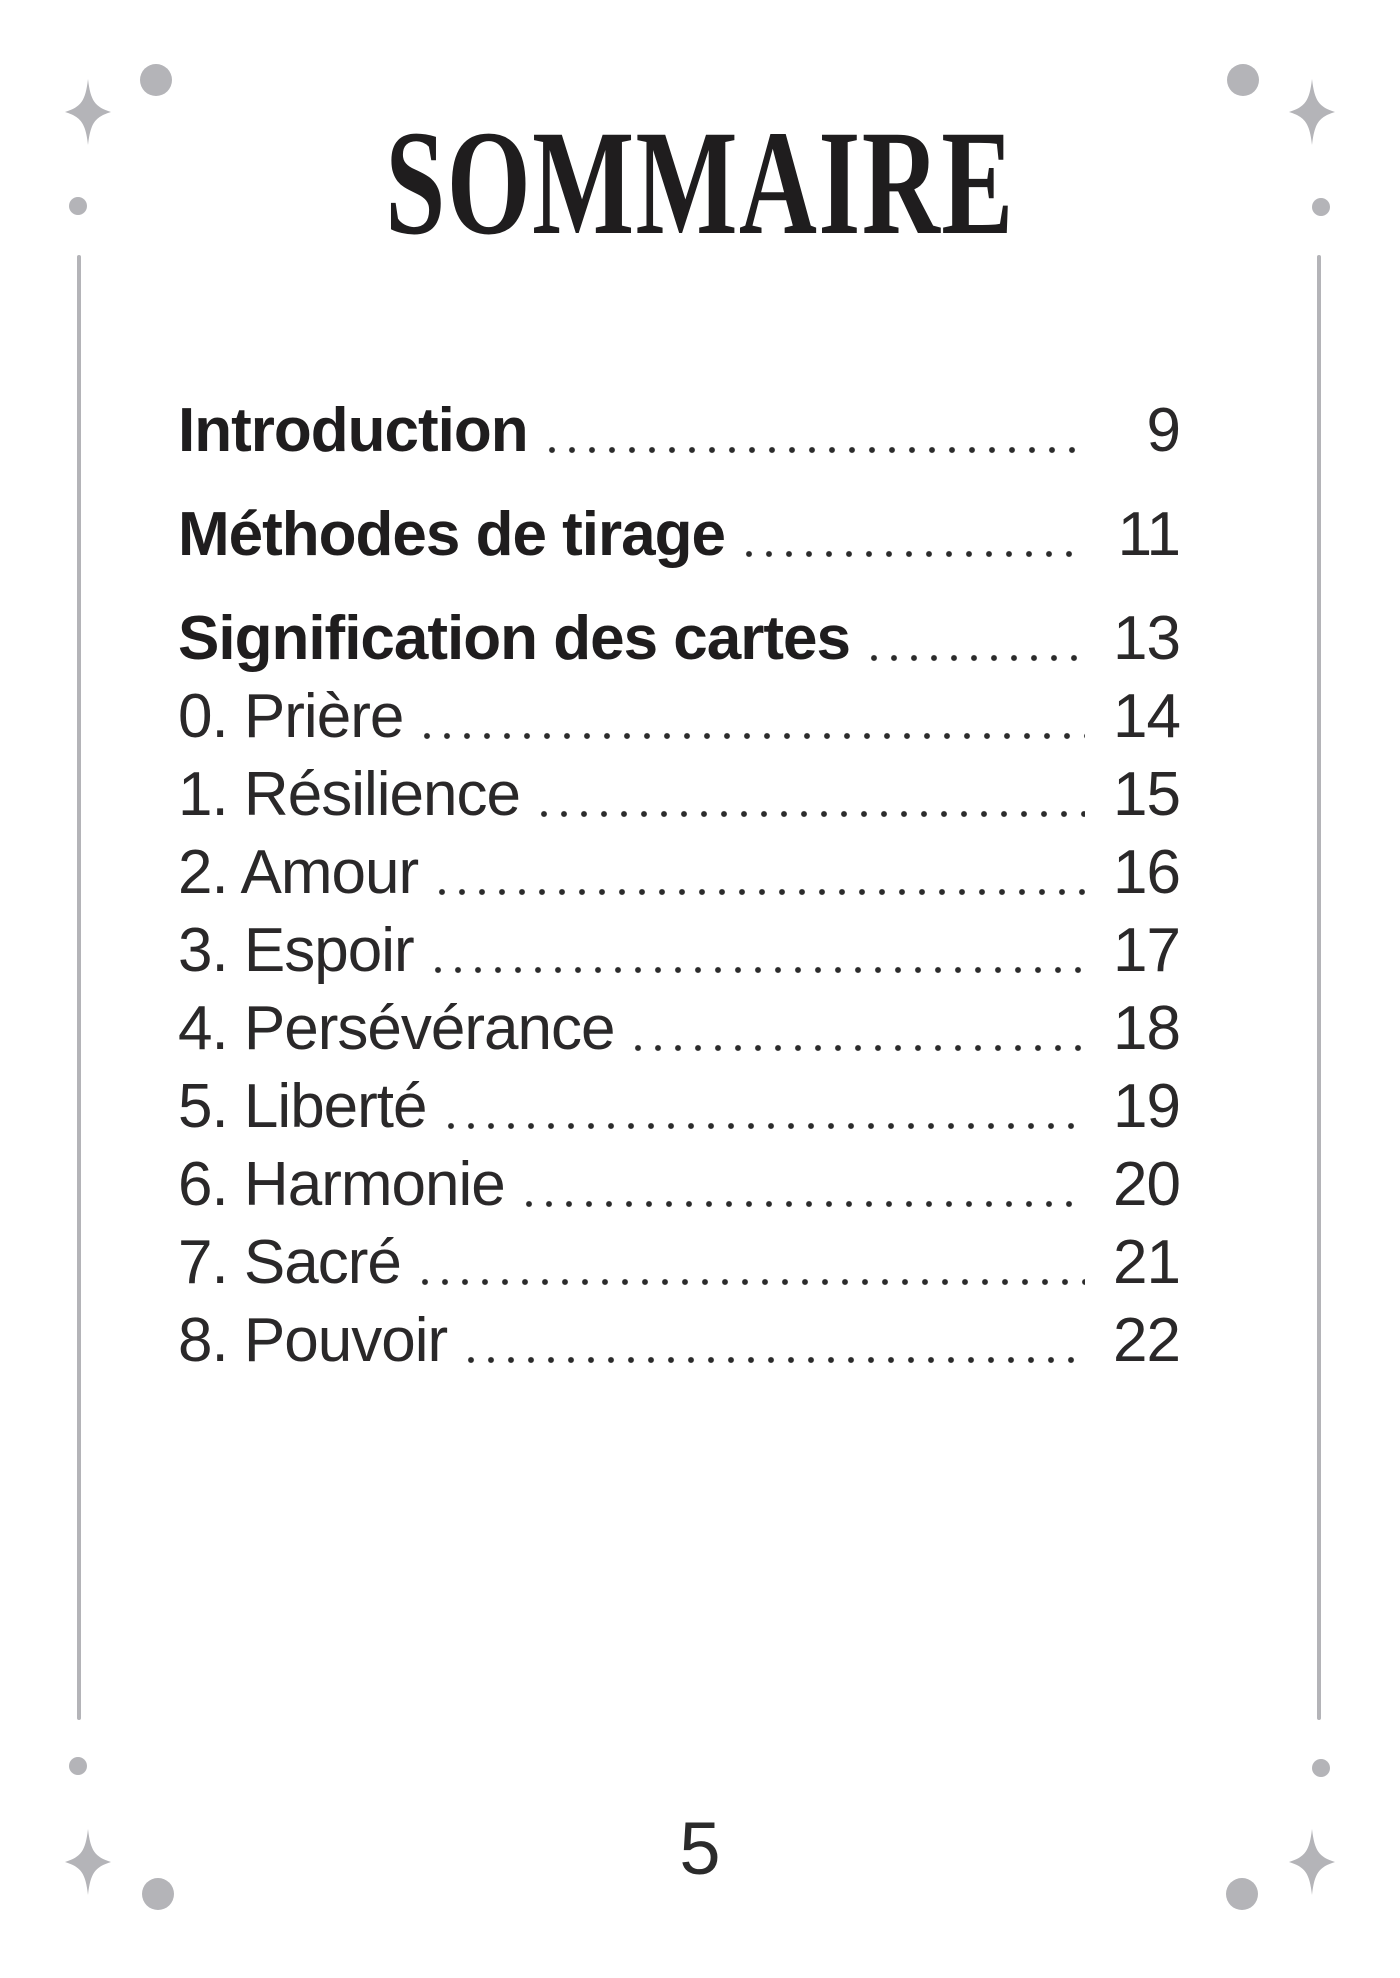  I want to click on toc-entry-page: 22, so click(1147, 1340).